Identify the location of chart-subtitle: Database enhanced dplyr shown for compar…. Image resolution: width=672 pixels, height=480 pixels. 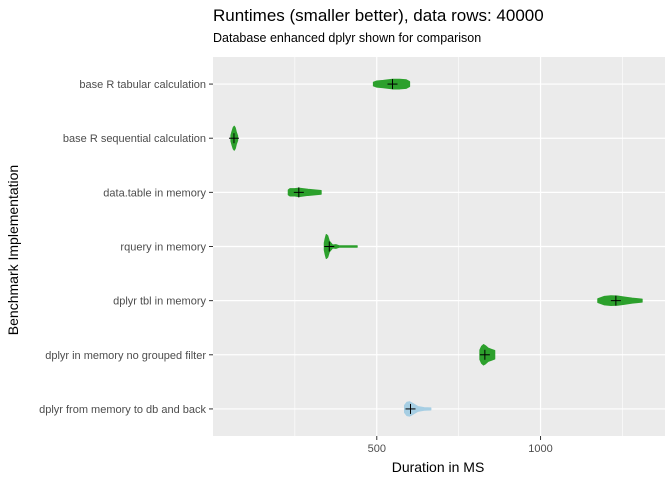
(347, 38).